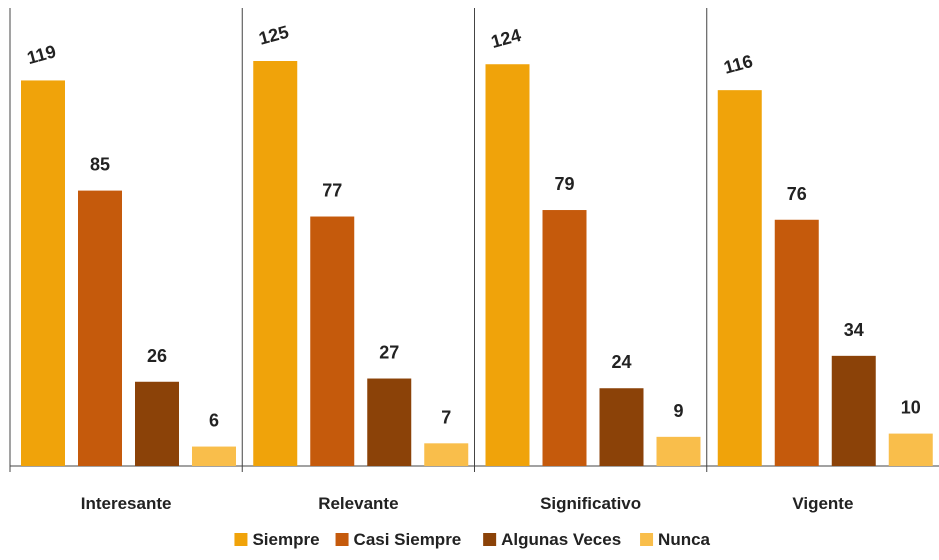 The width and height of the screenshot is (939, 560). What do you see at coordinates (332, 191) in the screenshot?
I see `data-label: 77` at bounding box center [332, 191].